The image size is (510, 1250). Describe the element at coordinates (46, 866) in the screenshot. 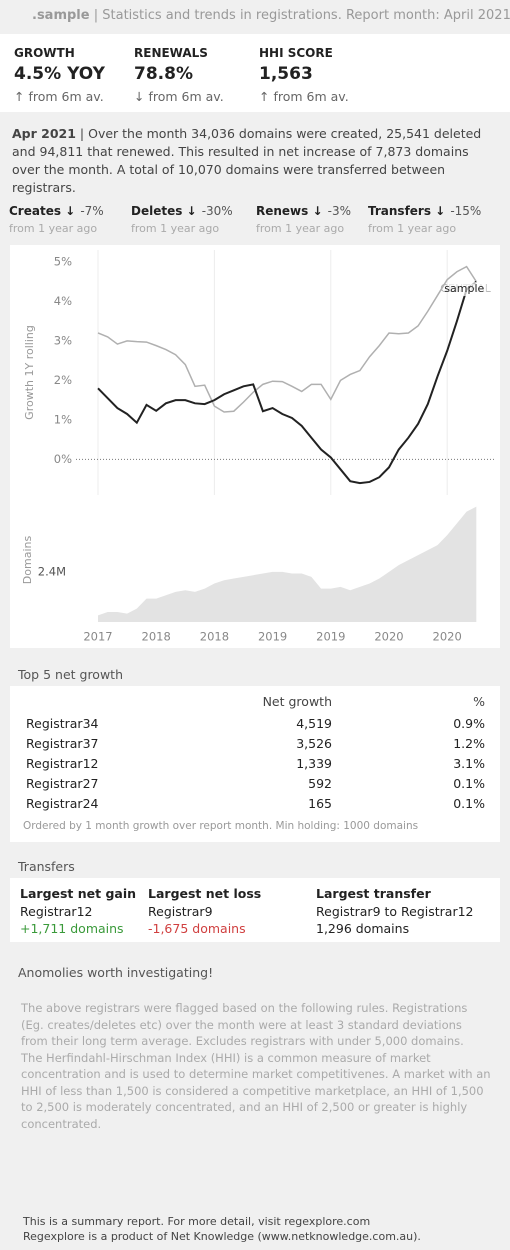

I see `section-title: Transfers` at that location.